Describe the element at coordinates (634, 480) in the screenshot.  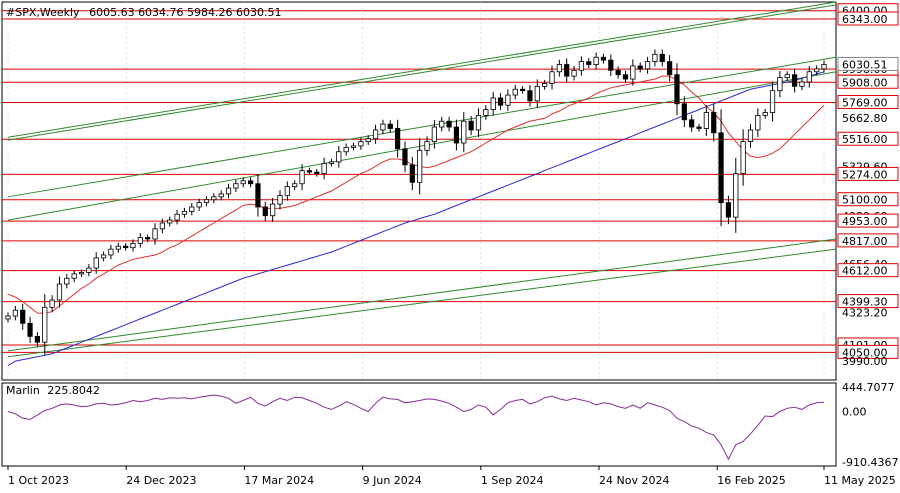
I see `x-tick-label: 24 Nov 2024` at that location.